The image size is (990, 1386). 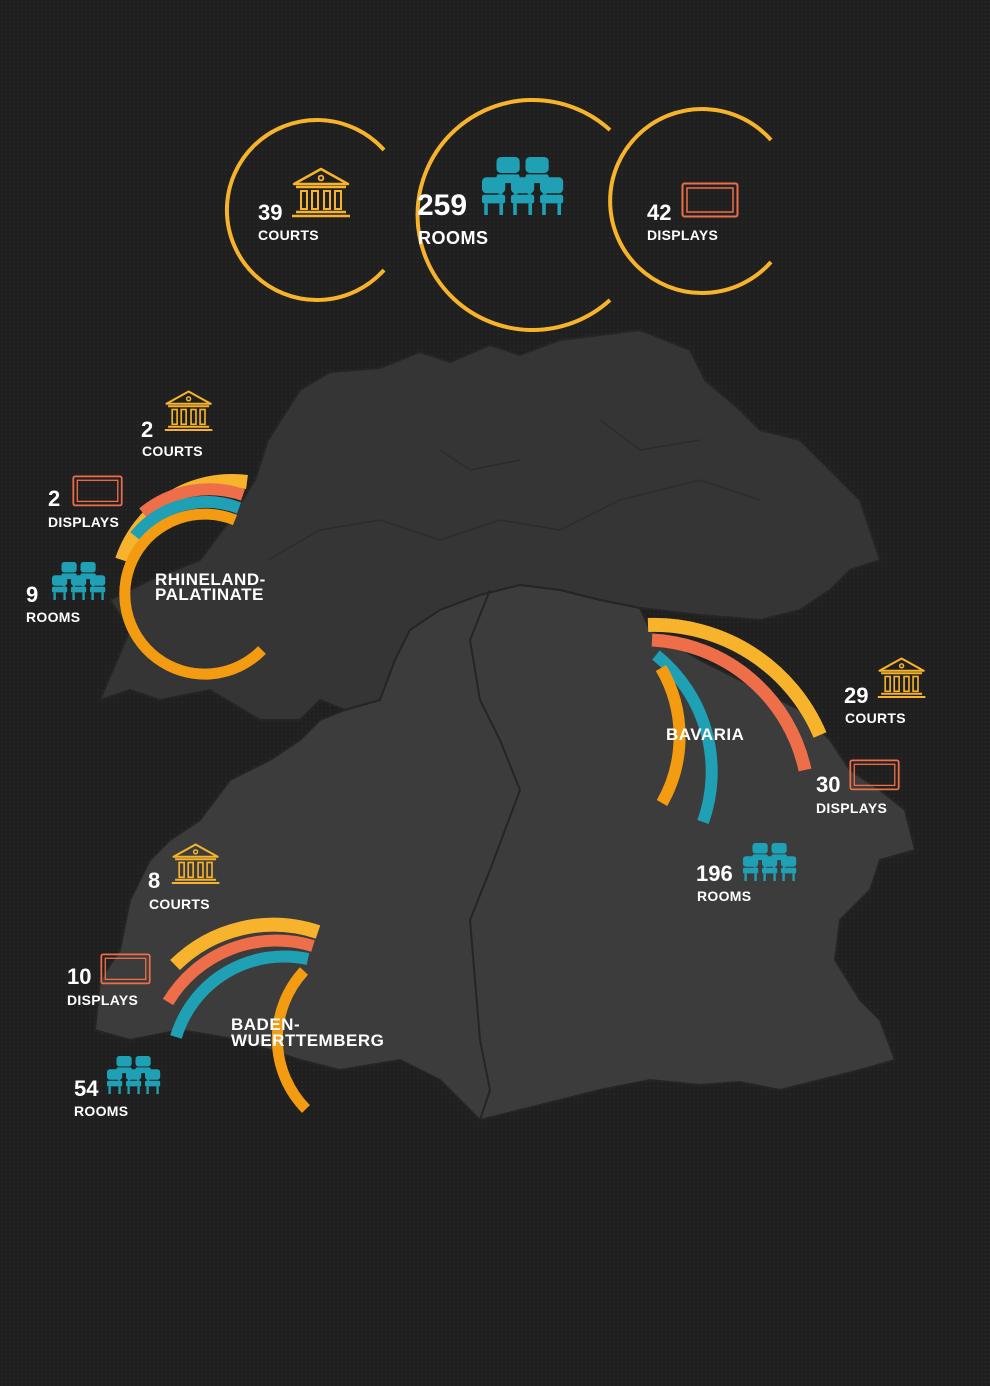 I want to click on displays-total-label: DISPLAYS, so click(x=682, y=235).